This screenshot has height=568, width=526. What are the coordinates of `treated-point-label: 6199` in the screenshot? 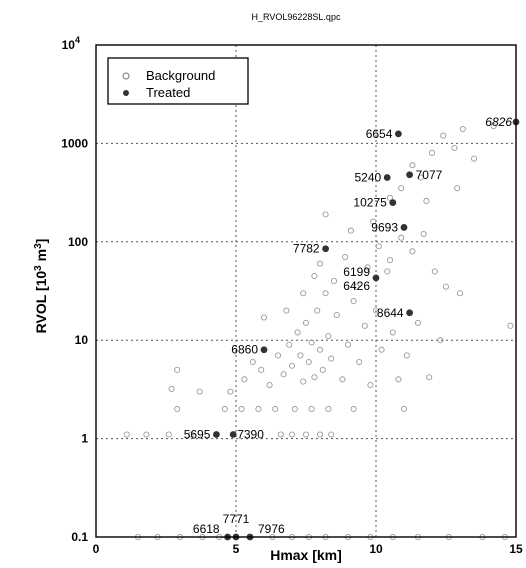 It's located at (356, 272).